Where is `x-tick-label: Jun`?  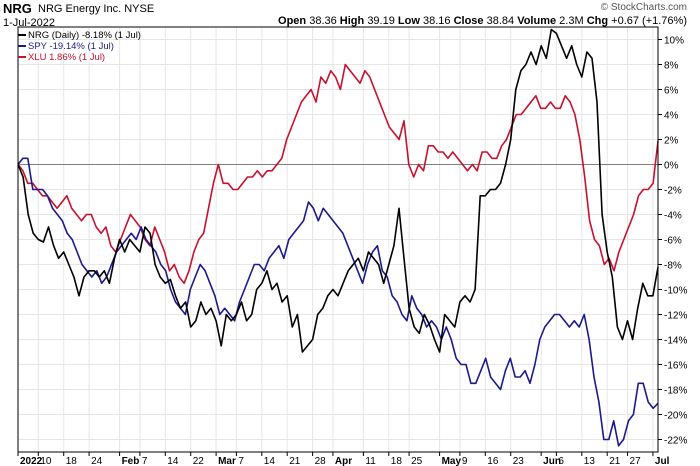
x-tick-label: Jun is located at coordinates (552, 461).